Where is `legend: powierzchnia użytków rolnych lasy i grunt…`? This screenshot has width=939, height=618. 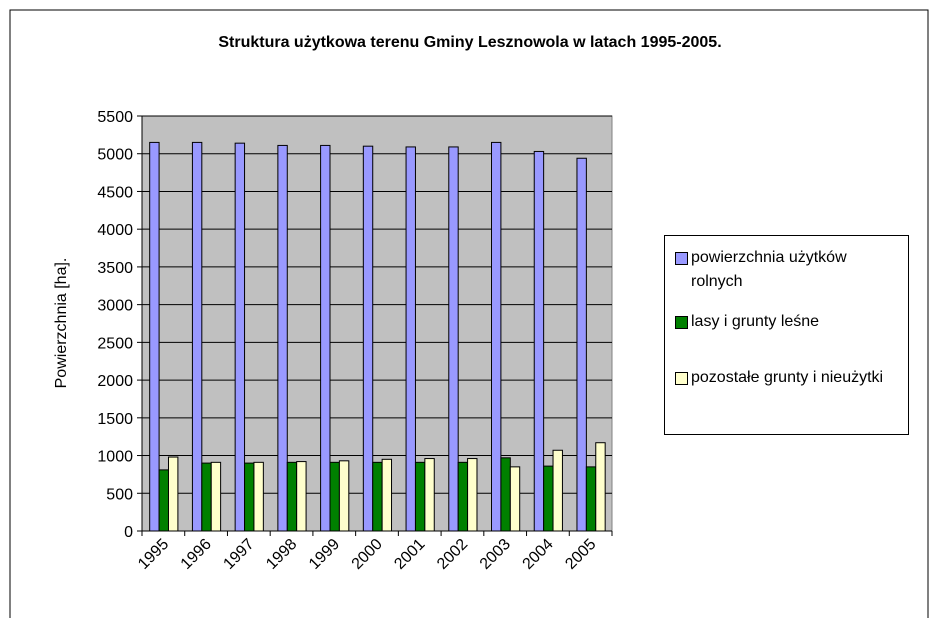 legend: powierzchnia użytków rolnych lasy i grunt… is located at coordinates (786, 335).